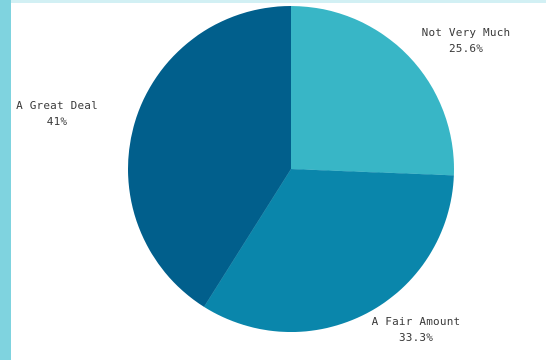 The height and width of the screenshot is (360, 546). I want to click on pie-slice-not-very-much, so click(373, 91).